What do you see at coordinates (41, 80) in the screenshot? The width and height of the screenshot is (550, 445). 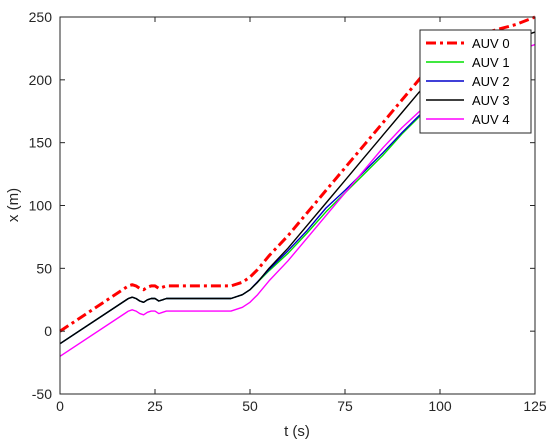 I see `y-tick-label: 200` at bounding box center [41, 80].